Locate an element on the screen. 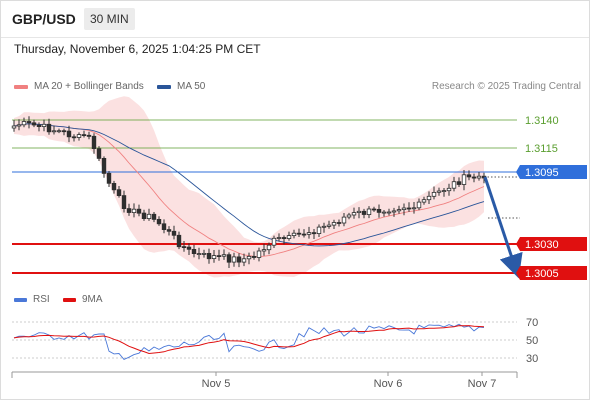 This screenshot has width=590, height=400. ma50-legend-label: MA 50 is located at coordinates (191, 86).